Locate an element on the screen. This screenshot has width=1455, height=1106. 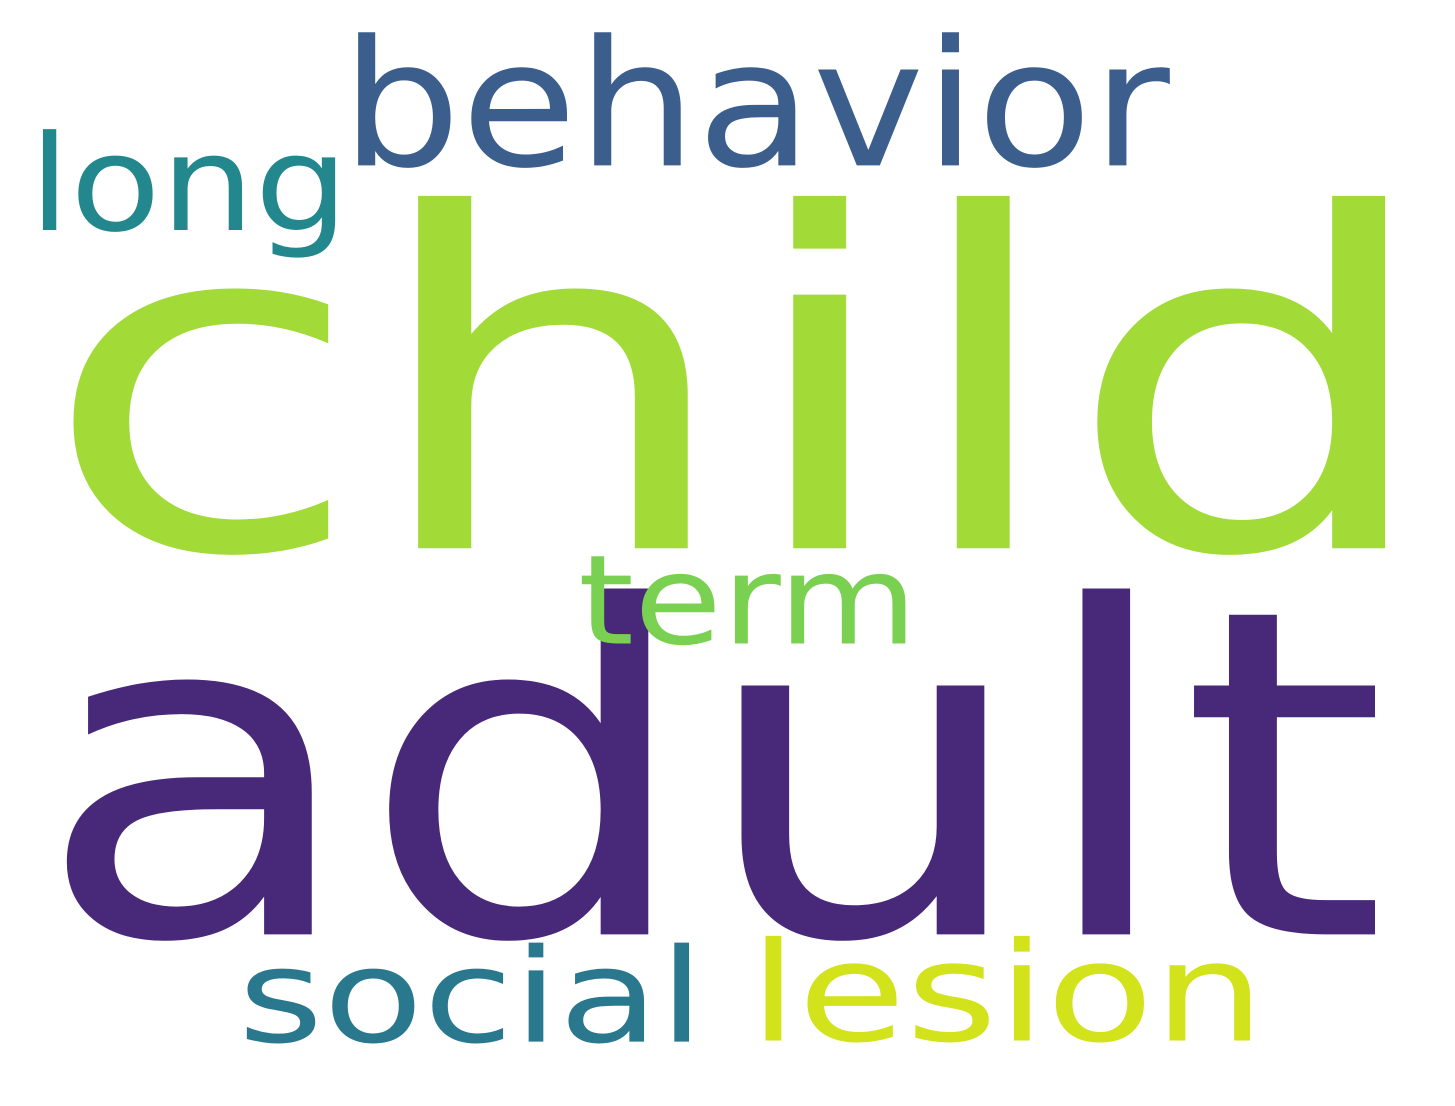
word-behavior: behavior is located at coordinates (756, 105).